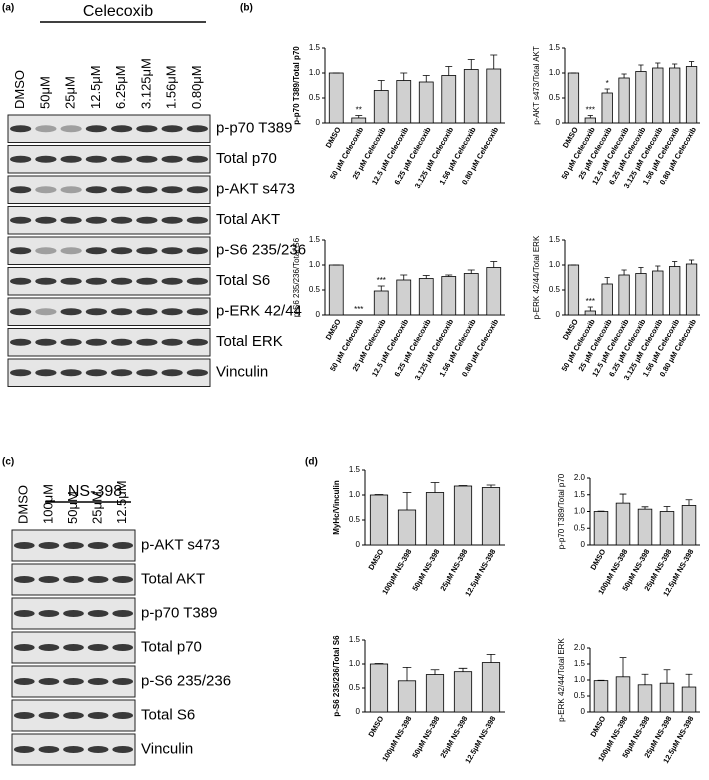 The height and width of the screenshot is (780, 709). What do you see at coordinates (259, 311) in the screenshot?
I see `blot-row-label: p-ERK 42/44` at bounding box center [259, 311].